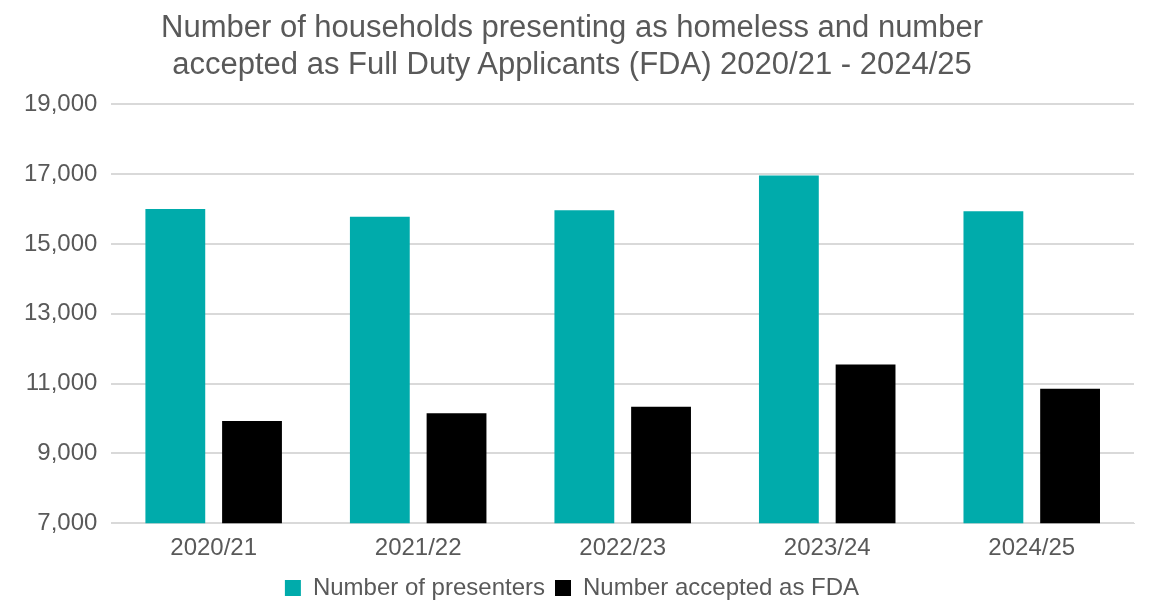  Describe the element at coordinates (623, 547) in the screenshot. I see `x-tick-label: 2022/23` at that location.